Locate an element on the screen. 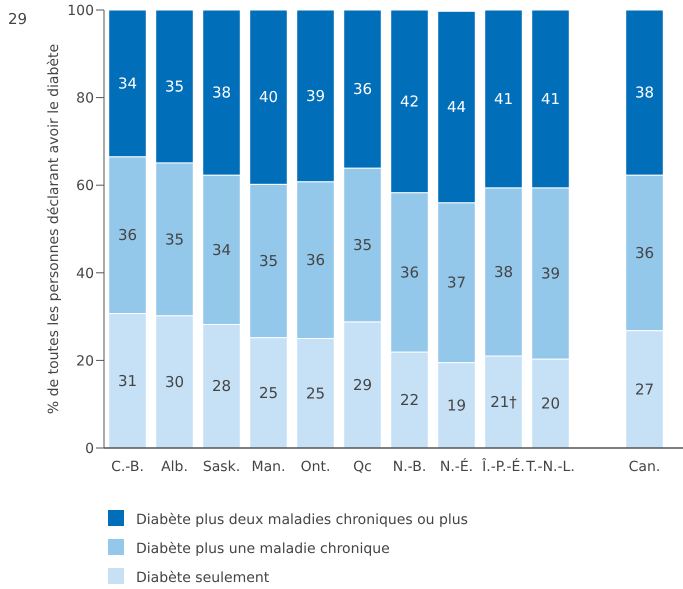  legend-label: Diabète seulement is located at coordinates (203, 578).